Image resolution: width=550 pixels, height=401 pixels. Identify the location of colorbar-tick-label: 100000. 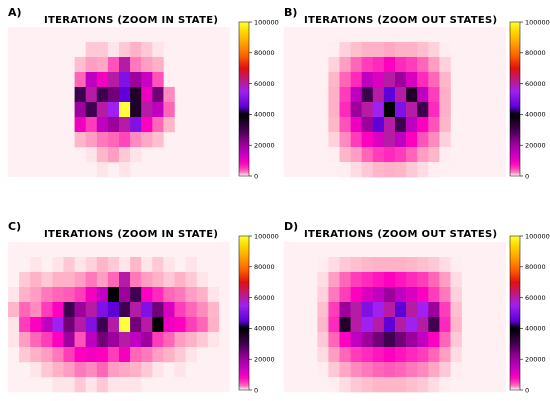
(266, 236).